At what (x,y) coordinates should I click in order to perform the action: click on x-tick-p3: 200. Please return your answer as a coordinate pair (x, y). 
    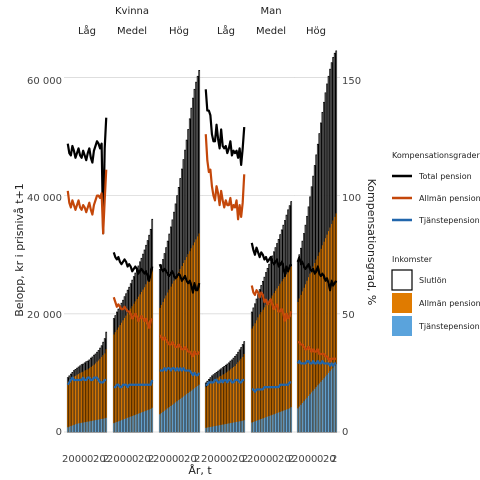
    Looking at the image, I should click on (162, 459).